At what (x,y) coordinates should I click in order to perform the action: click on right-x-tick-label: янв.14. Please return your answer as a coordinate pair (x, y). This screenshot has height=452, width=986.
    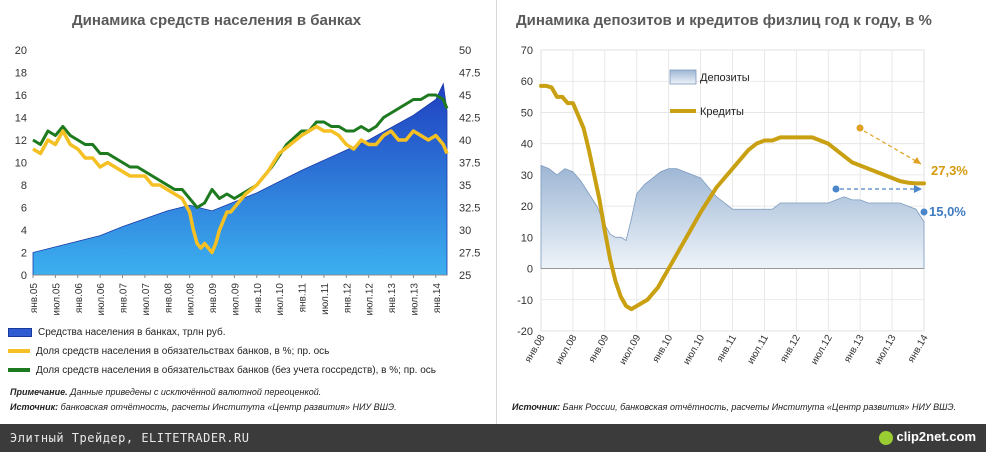
    Looking at the image, I should click on (918, 349).